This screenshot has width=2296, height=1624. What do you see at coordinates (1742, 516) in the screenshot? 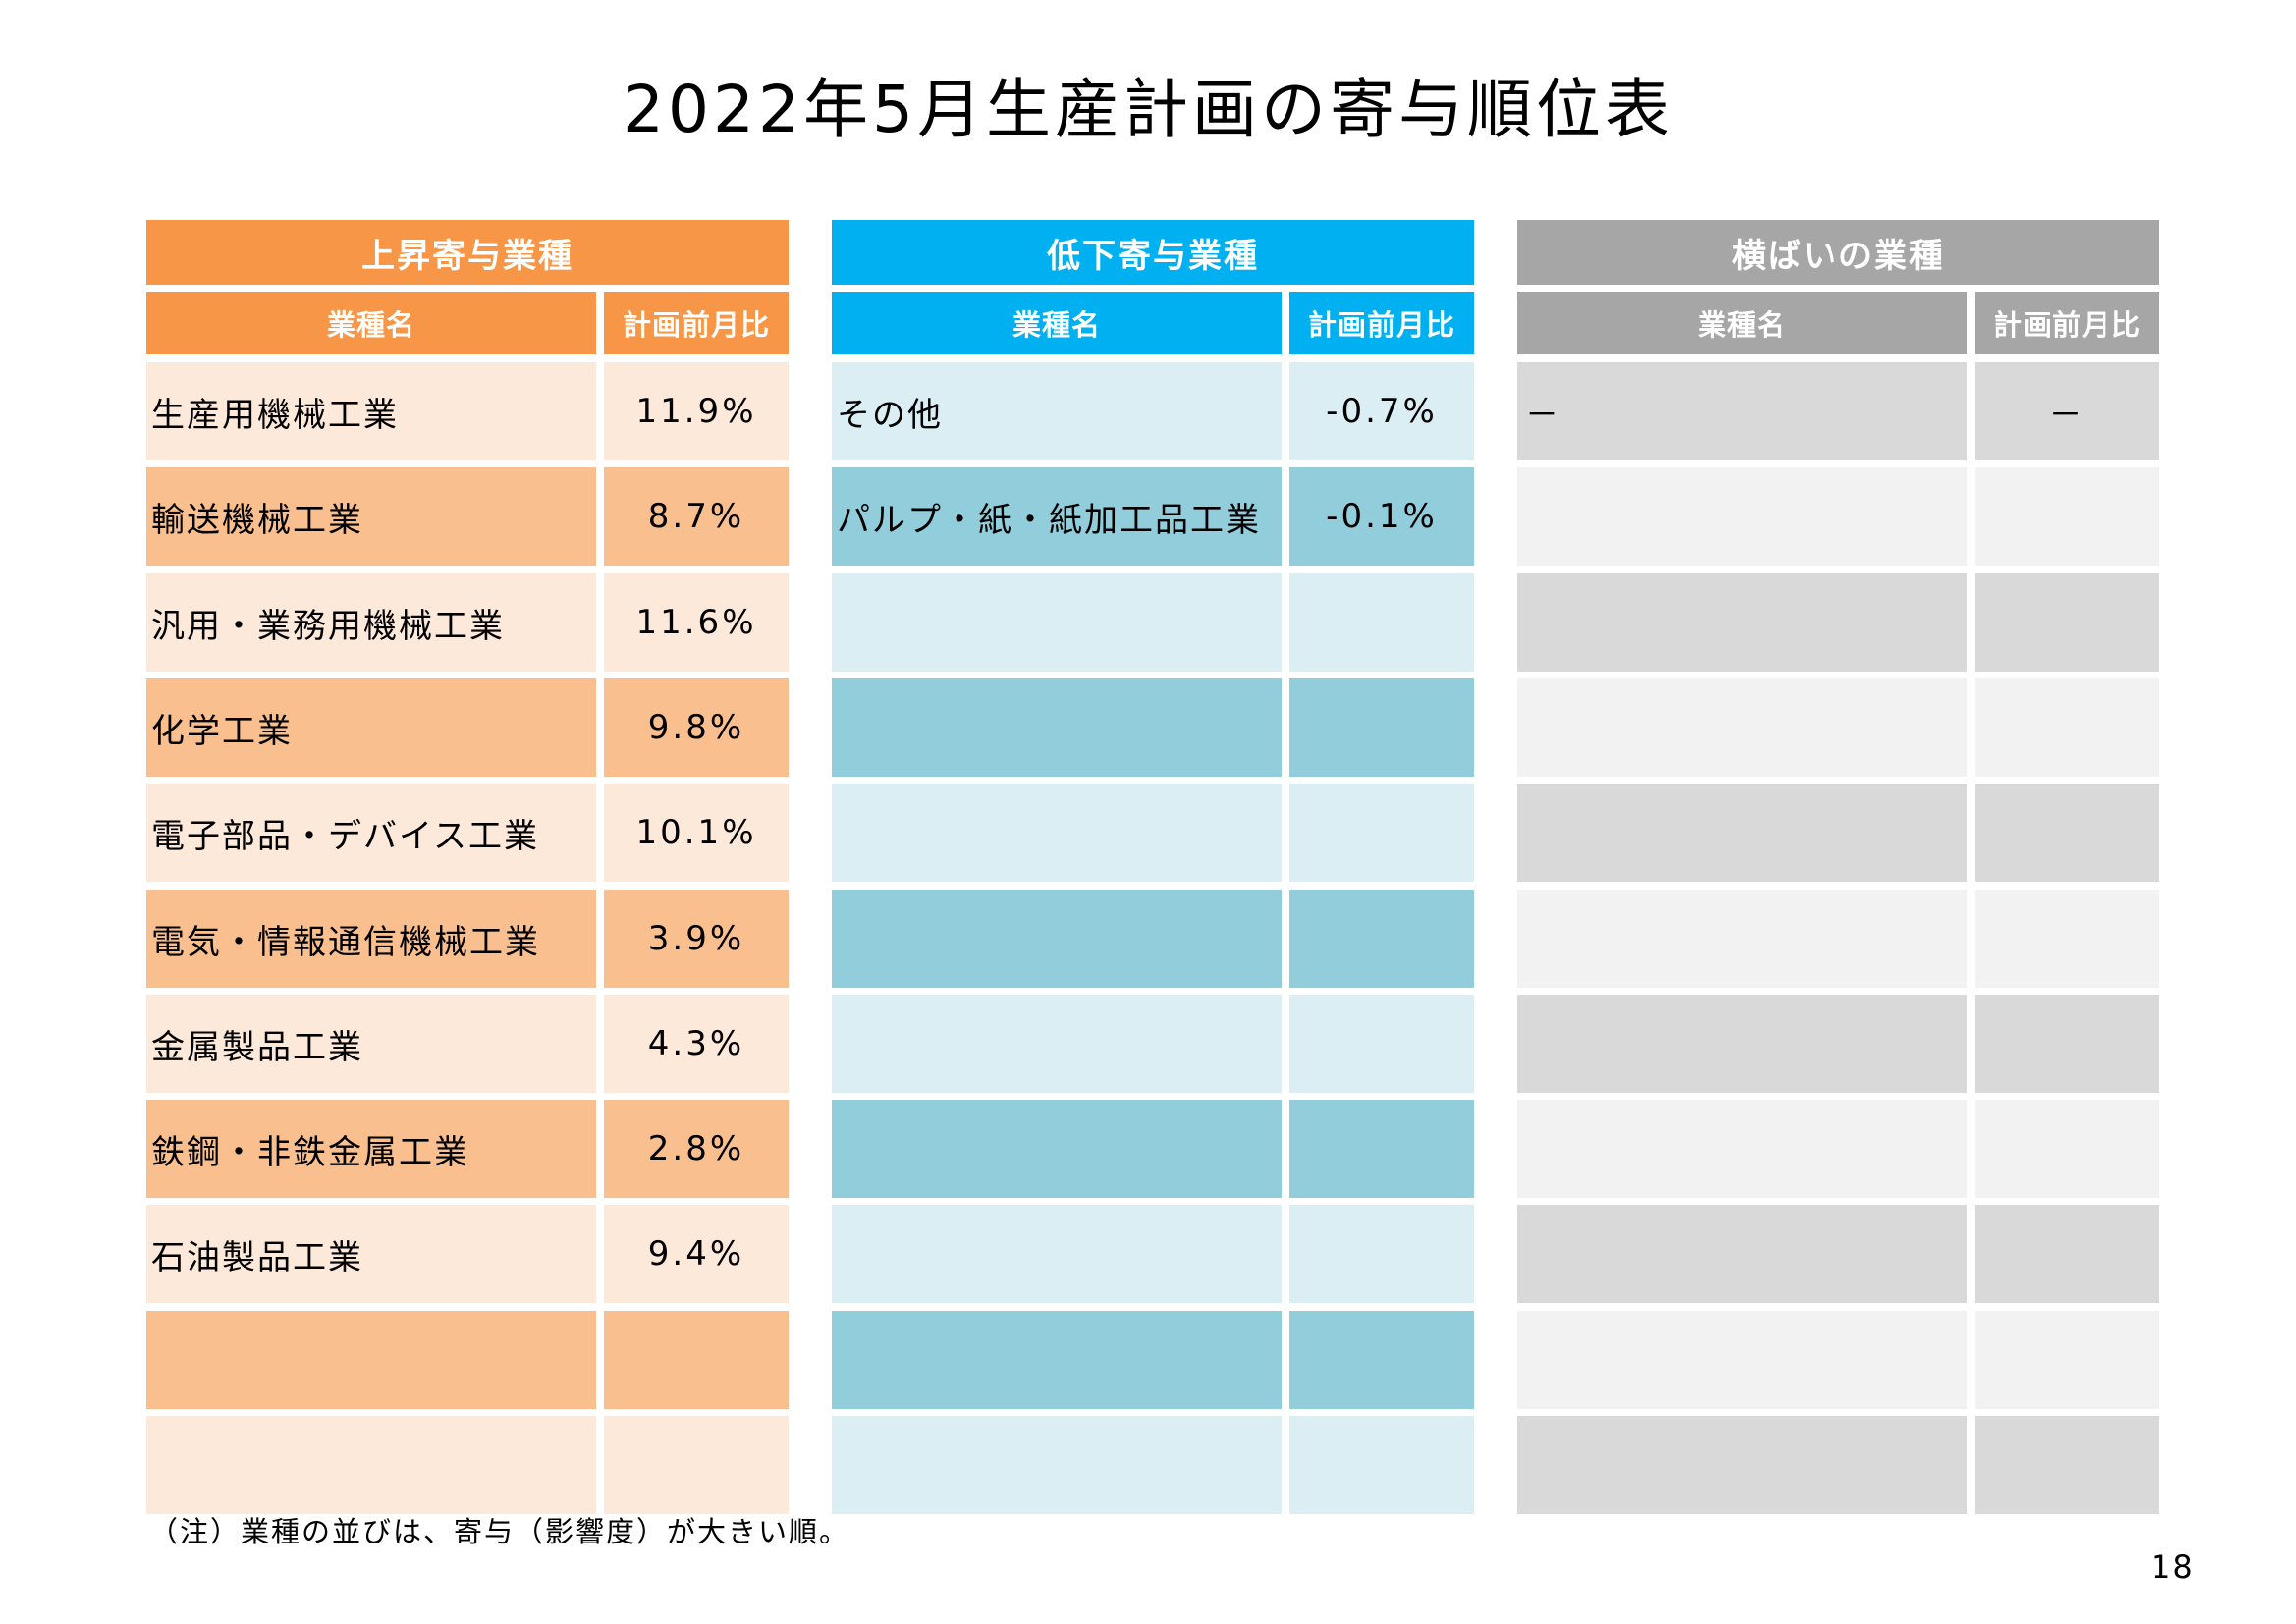
I see `flat-row-2-industry` at bounding box center [1742, 516].